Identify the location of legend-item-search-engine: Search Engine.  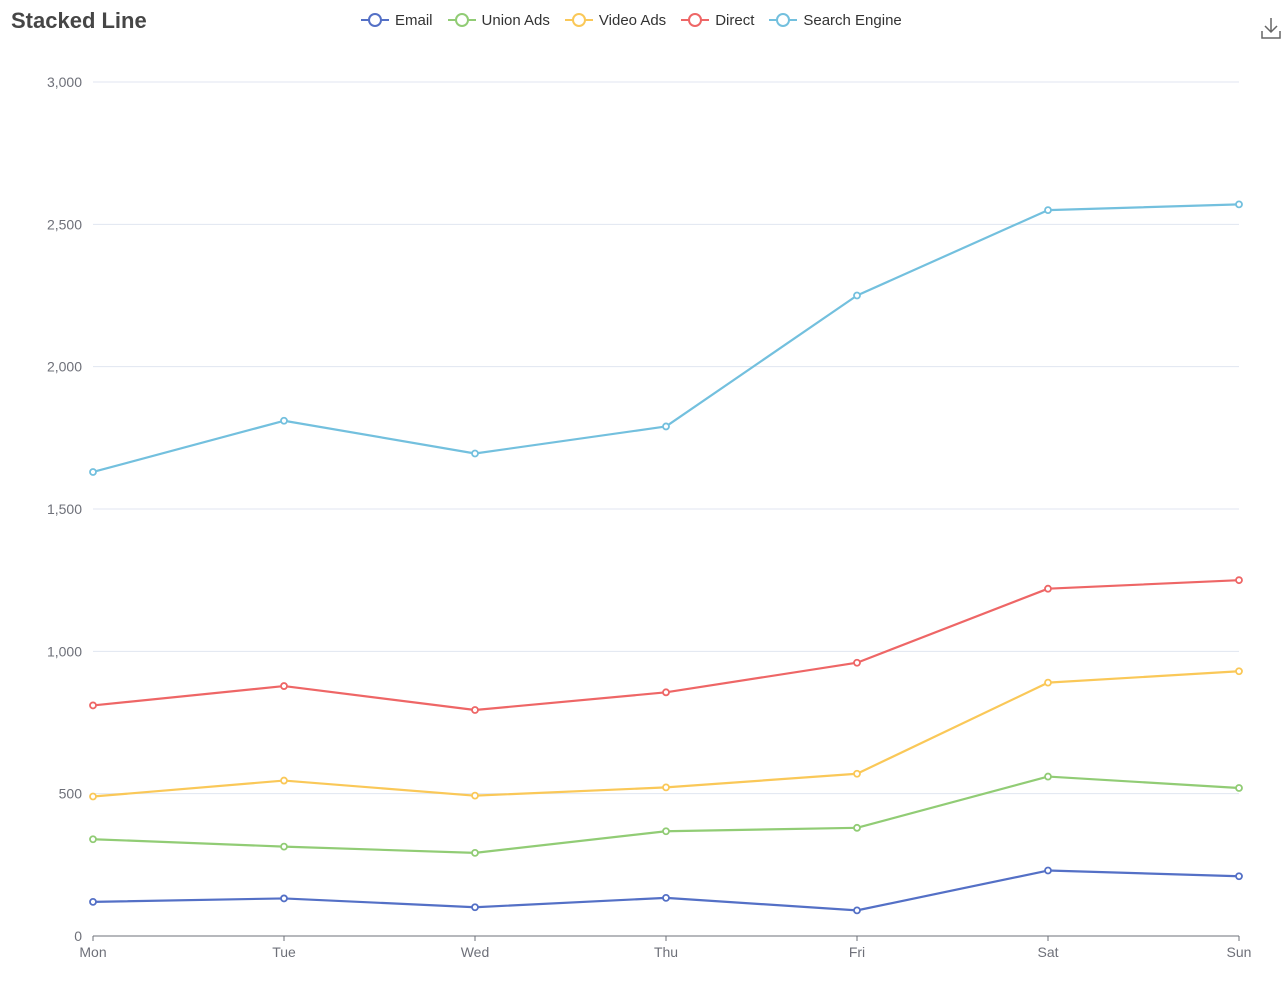
(835, 20).